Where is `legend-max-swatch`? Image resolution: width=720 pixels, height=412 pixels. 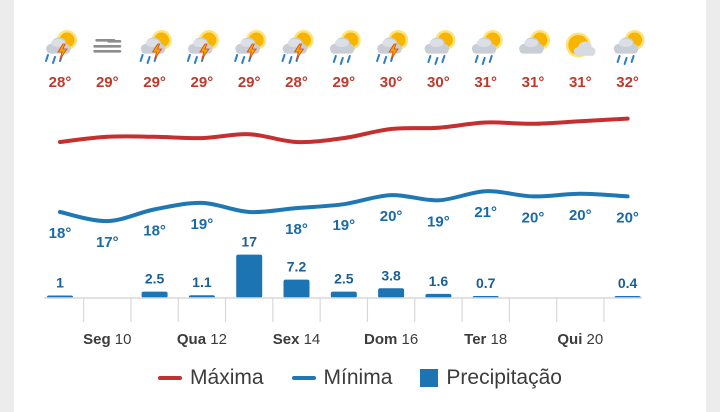 legend-max-swatch is located at coordinates (170, 378).